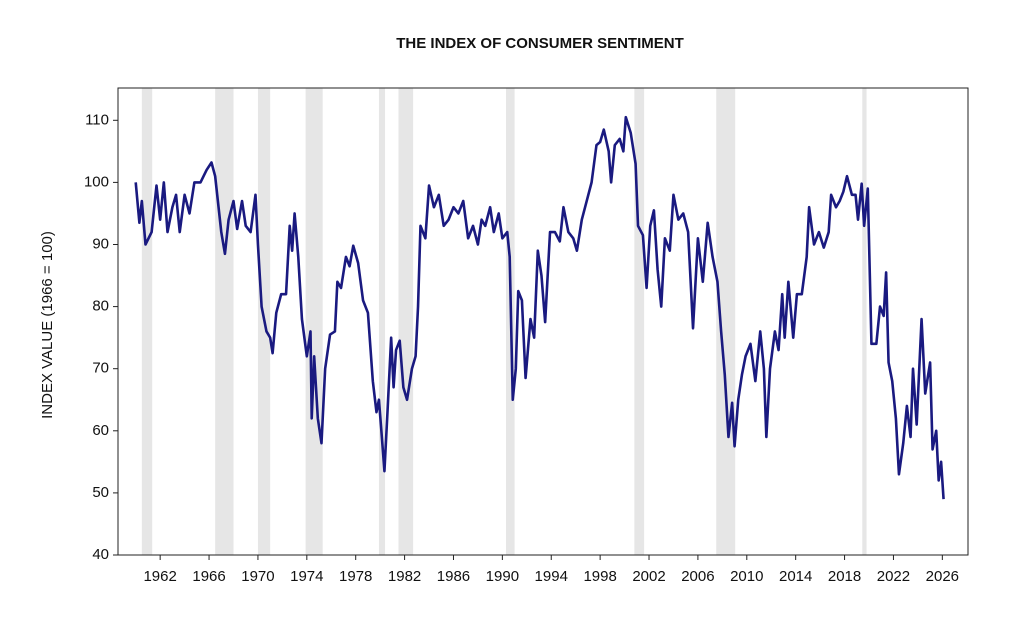 This screenshot has width=1024, height=619. I want to click on x-tick-label: 1966, so click(208, 576).